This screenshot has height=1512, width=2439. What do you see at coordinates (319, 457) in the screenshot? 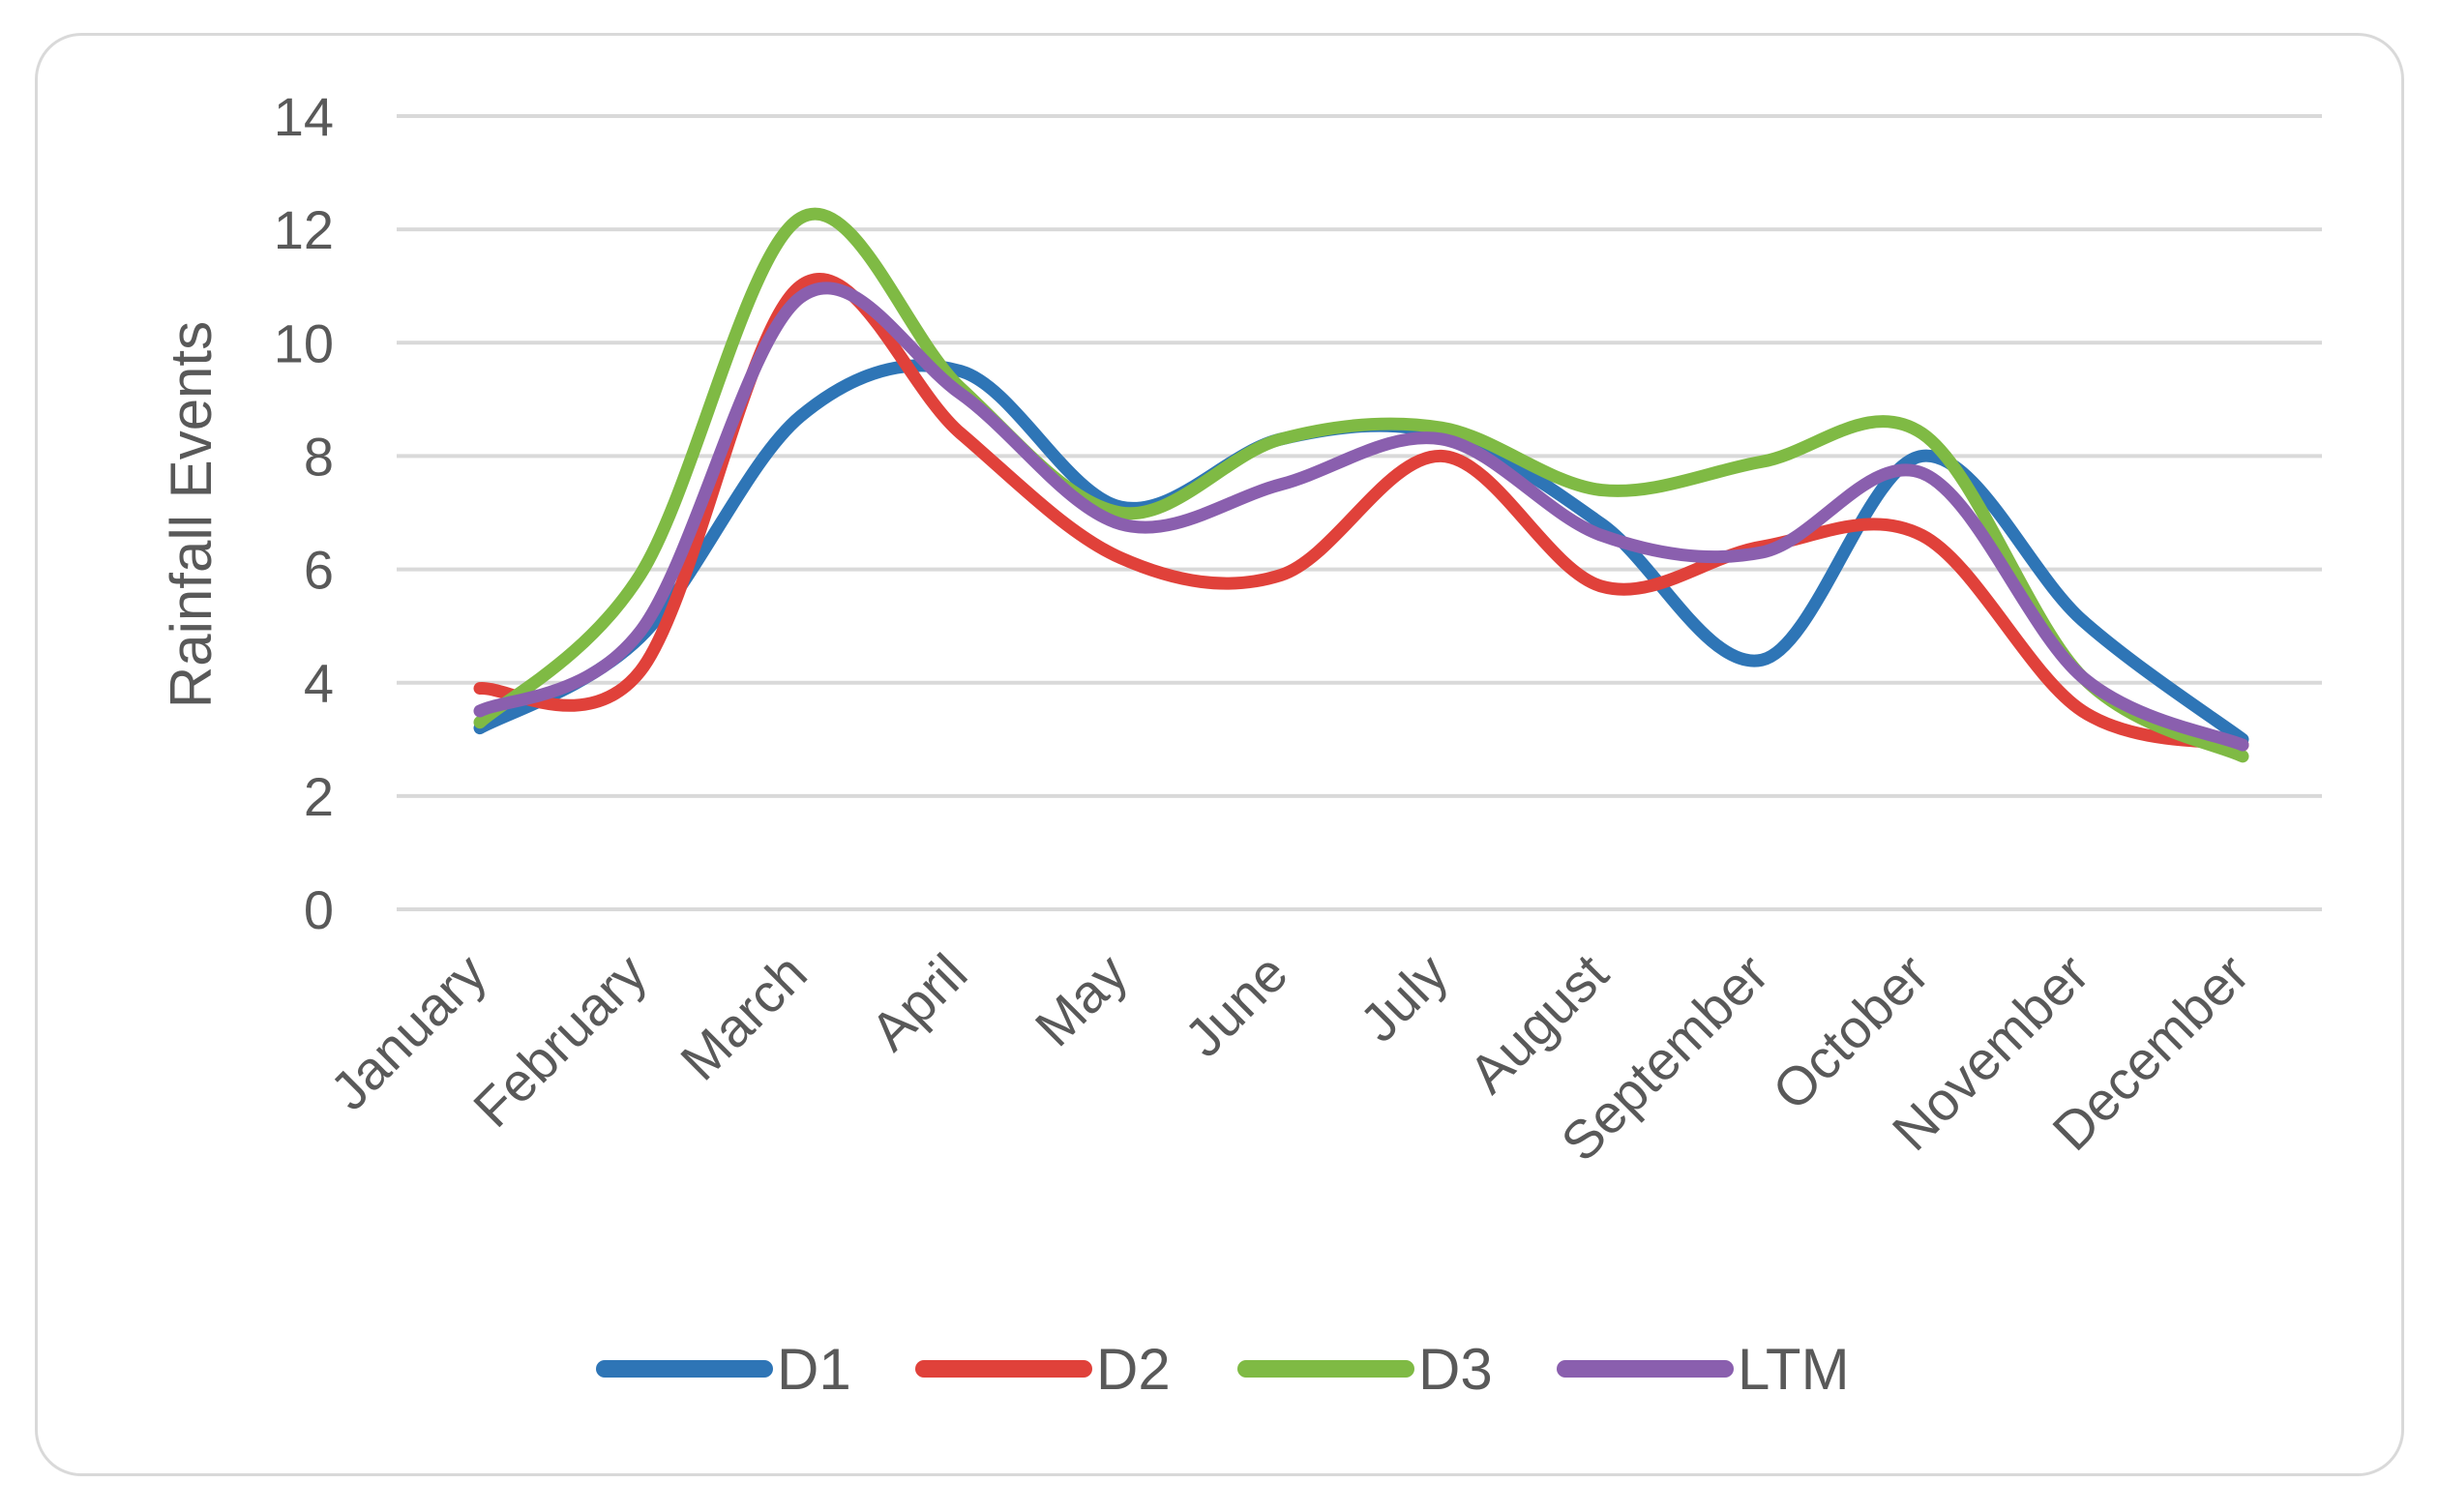
I see `y-tick-label: 8` at bounding box center [319, 457].